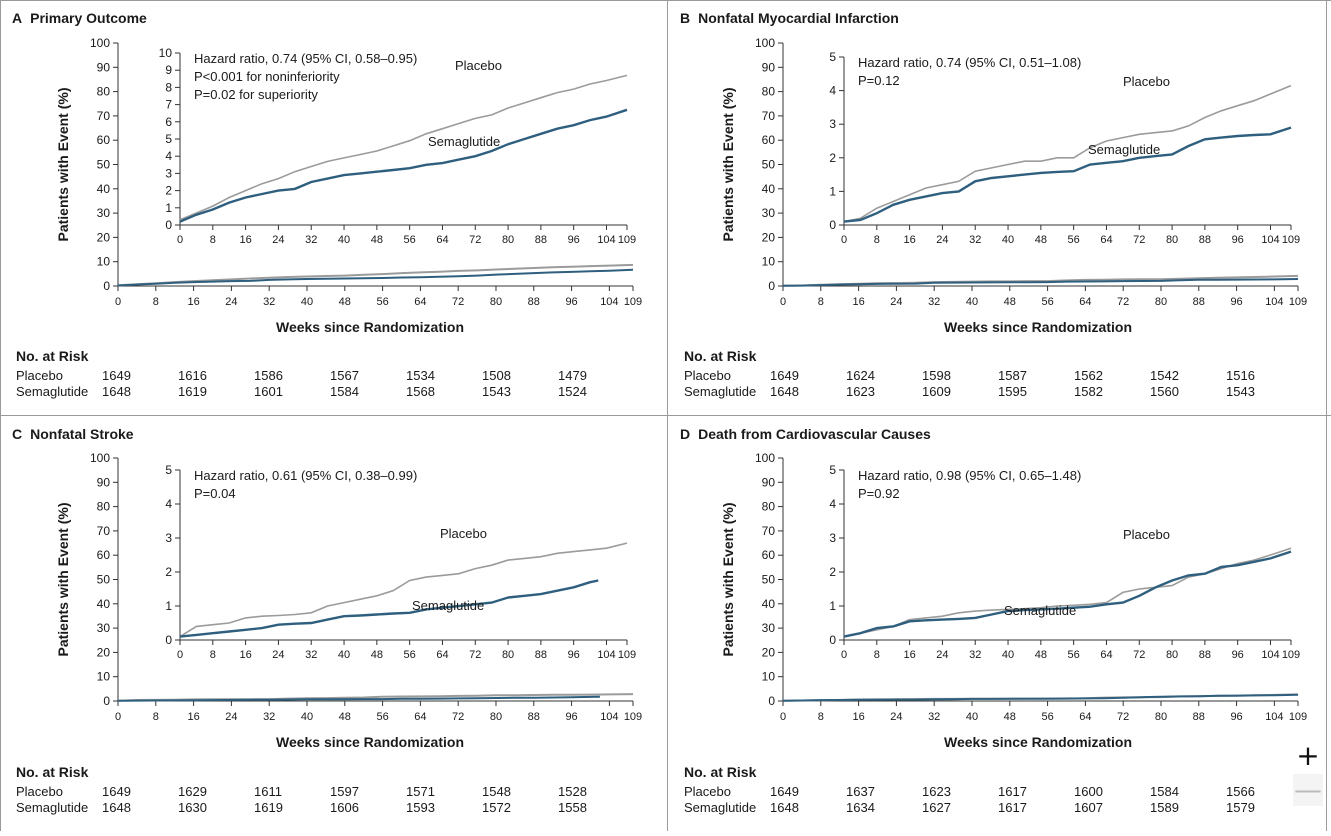  What do you see at coordinates (860, 791) in the screenshot?
I see `risk-value: 1637` at bounding box center [860, 791].